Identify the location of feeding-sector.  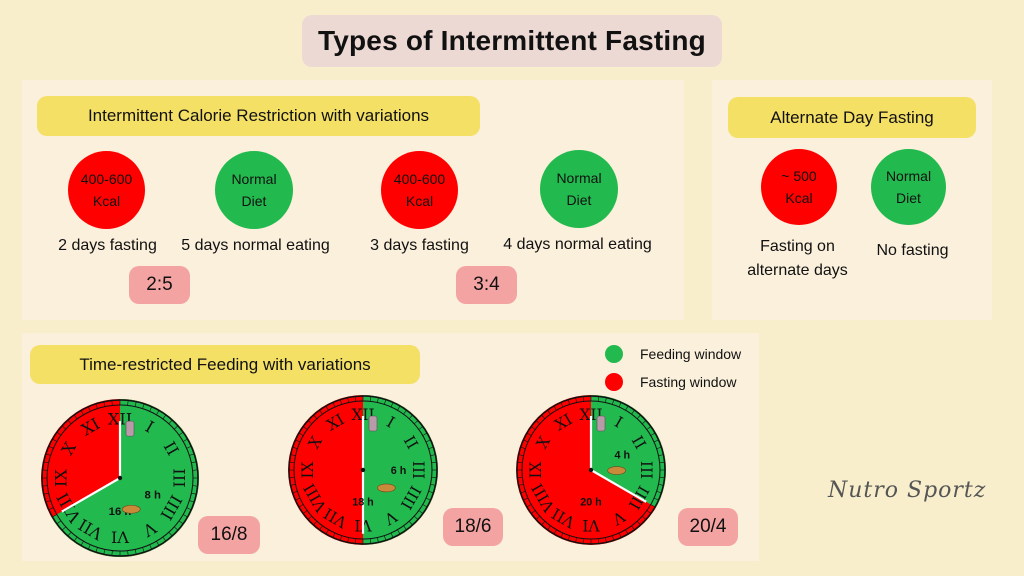
(400, 470).